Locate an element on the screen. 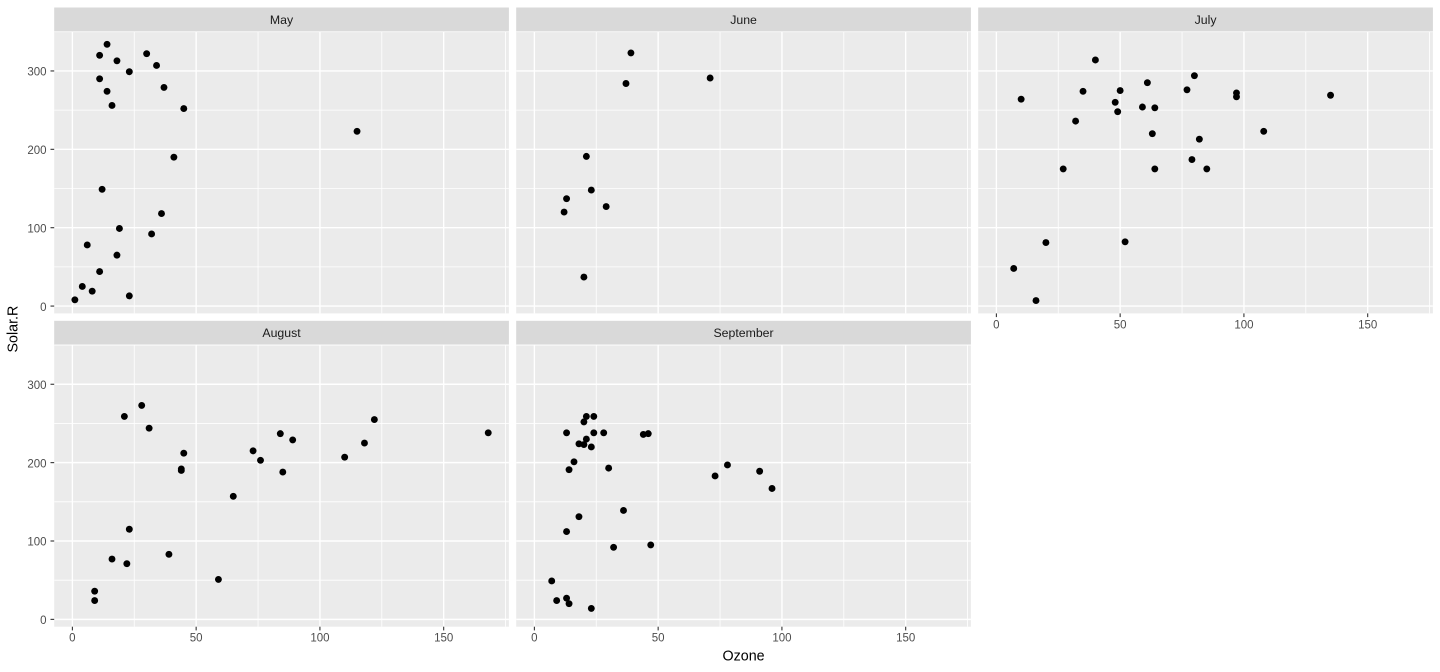 Image resolution: width=1440 pixels, height=672 pixels. svg-text: June is located at coordinates (743, 20).